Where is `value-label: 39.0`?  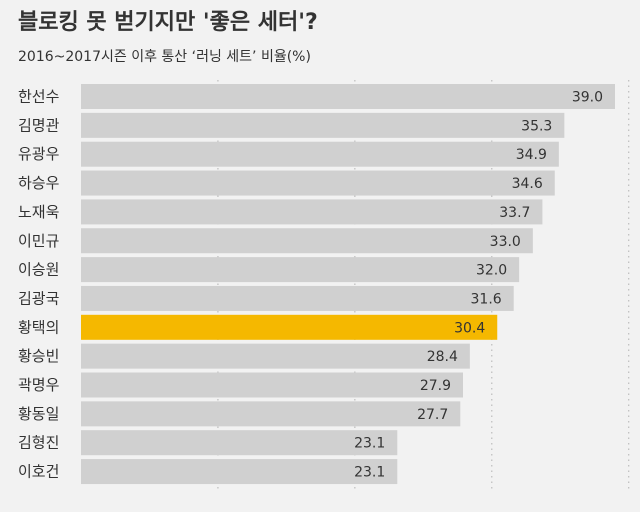 value-label: 39.0 is located at coordinates (587, 98).